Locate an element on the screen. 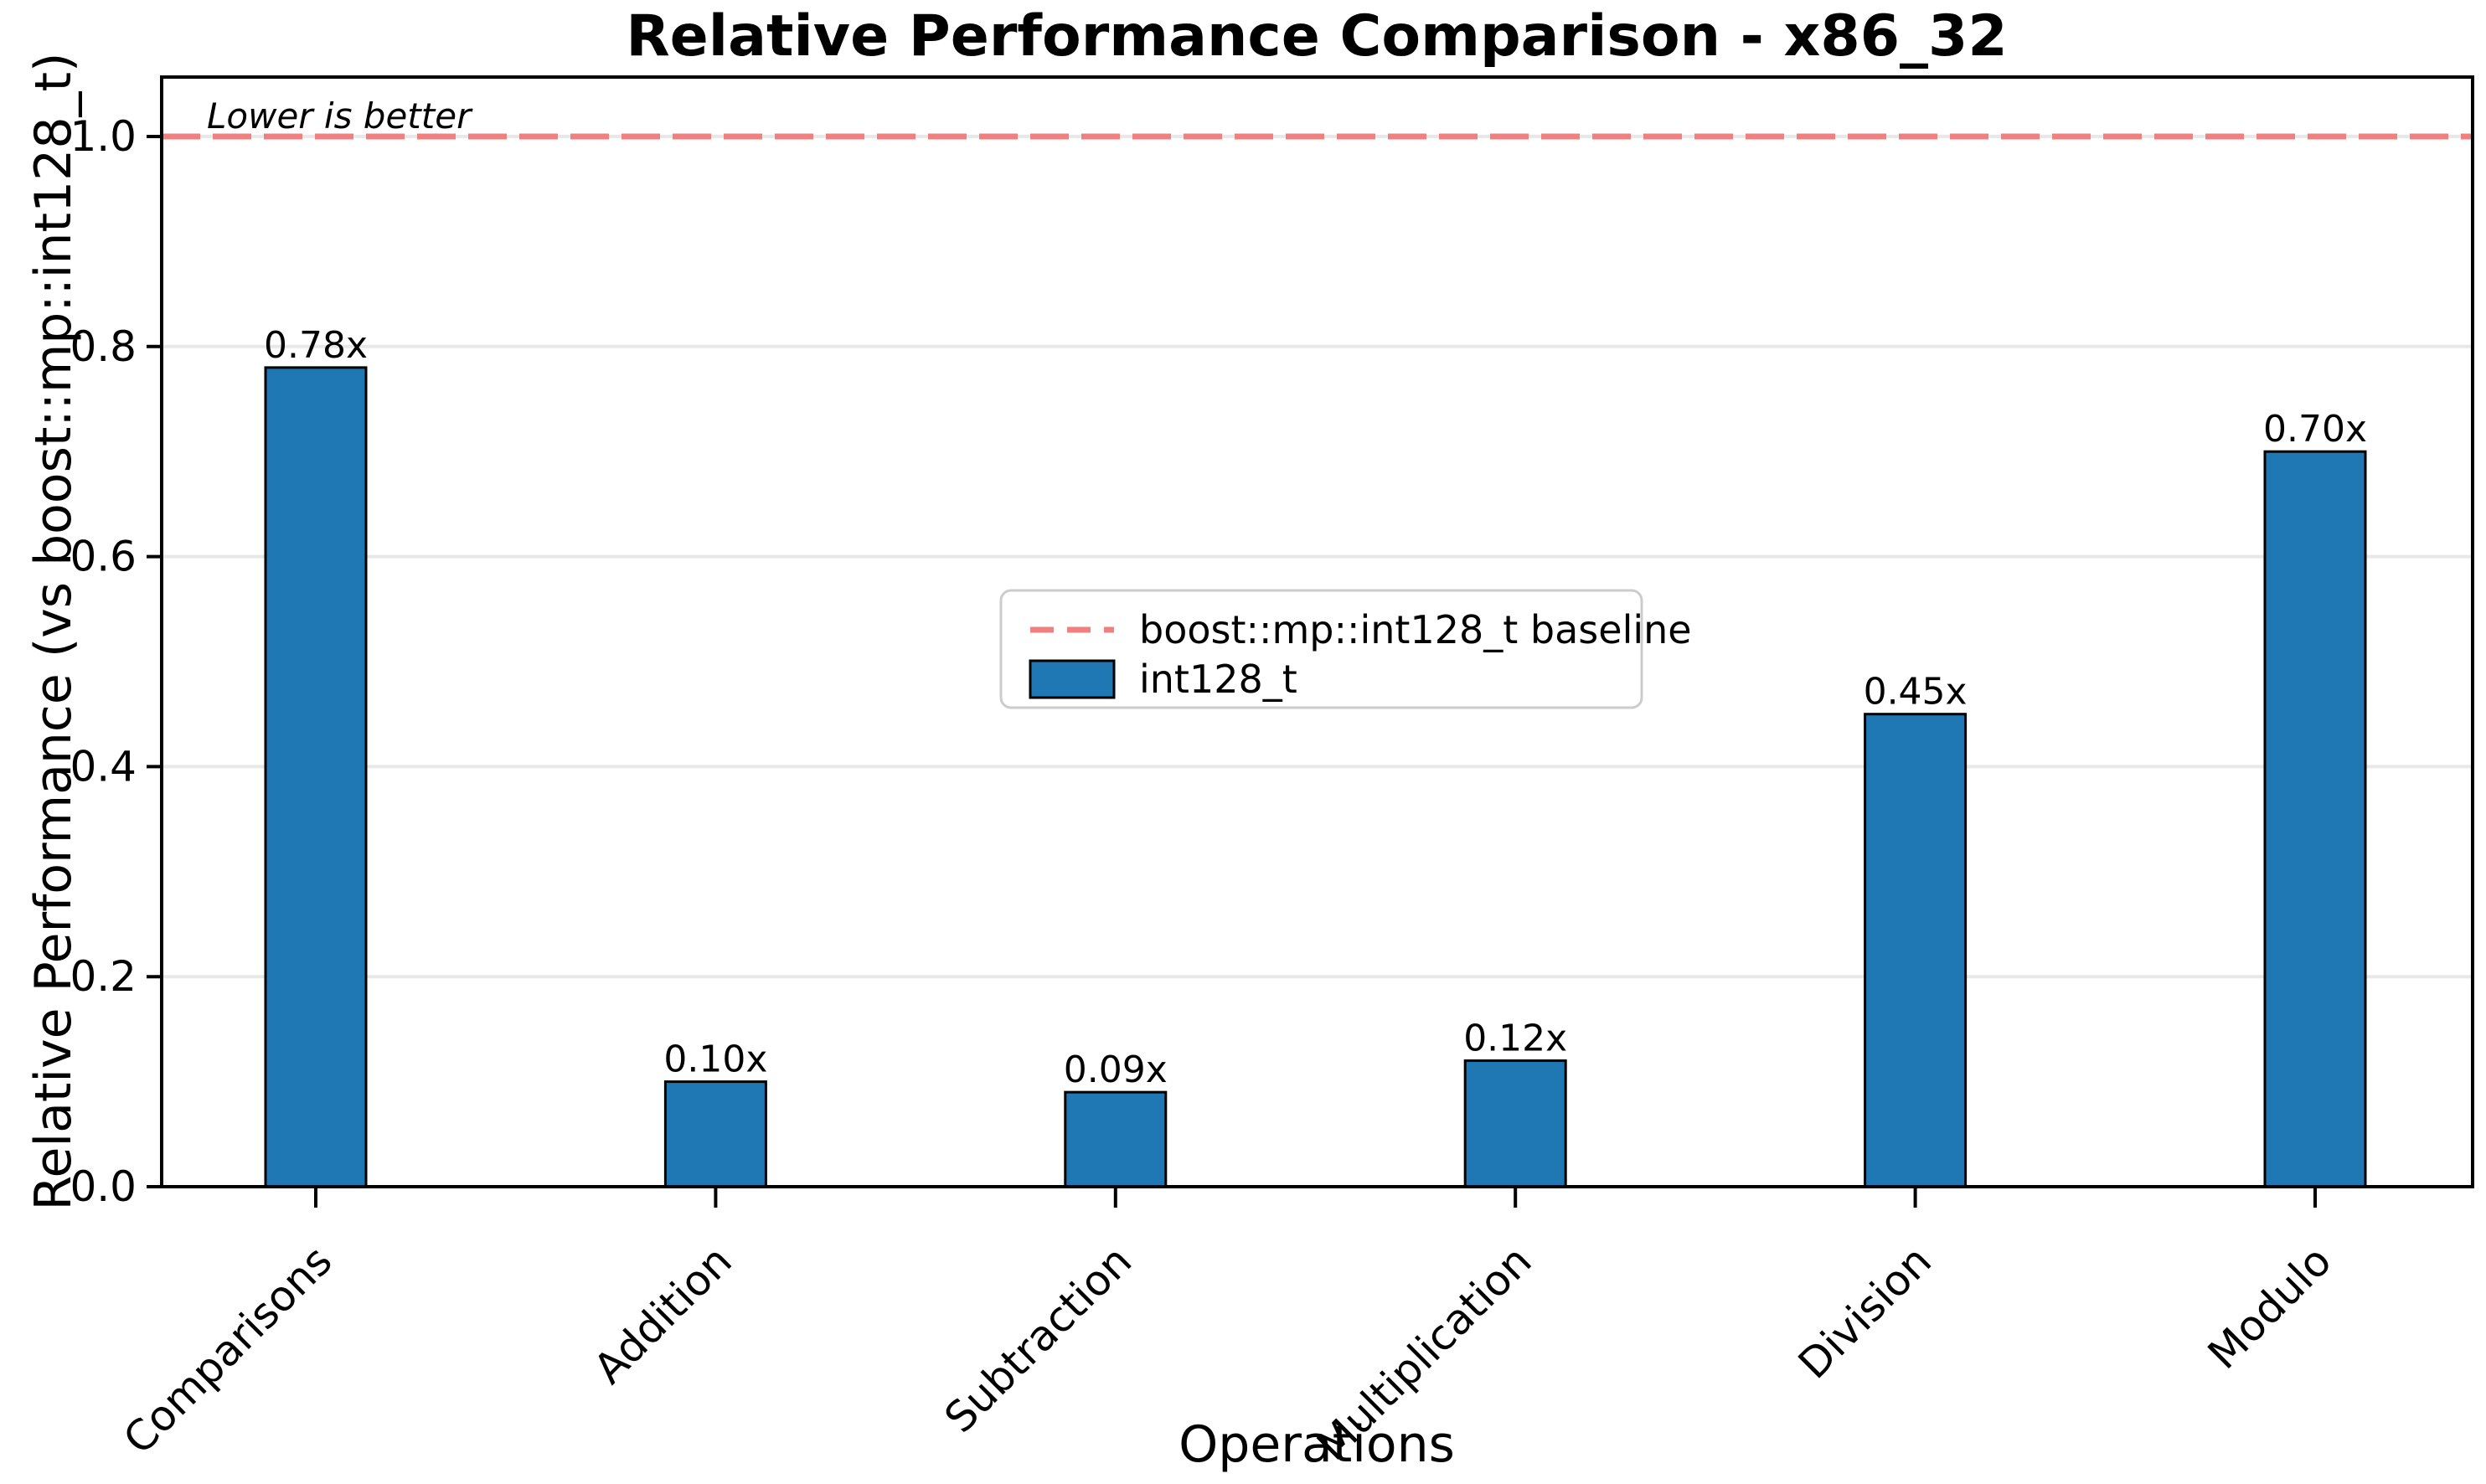 The image size is (2486, 1484). bar-division is located at coordinates (1916, 950).